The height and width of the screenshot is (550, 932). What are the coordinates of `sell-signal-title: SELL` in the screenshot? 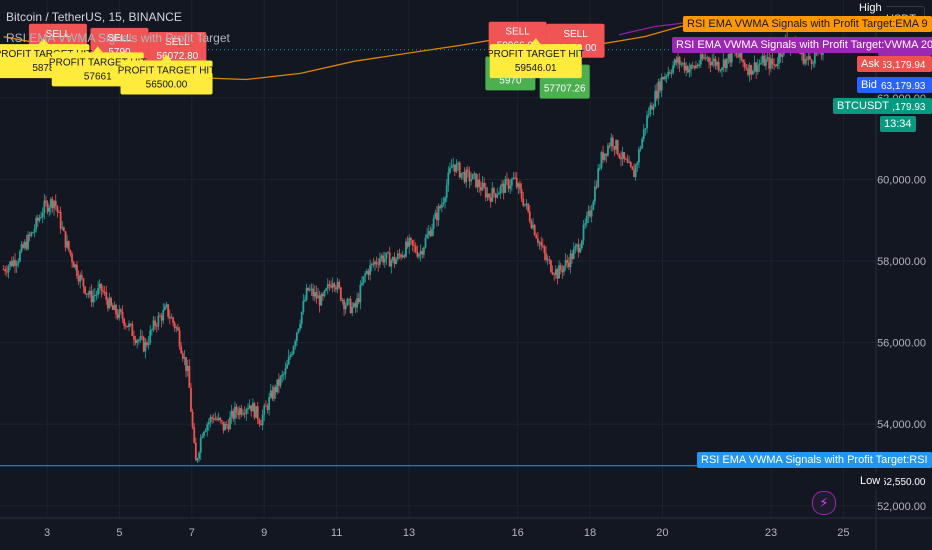 It's located at (517, 32).